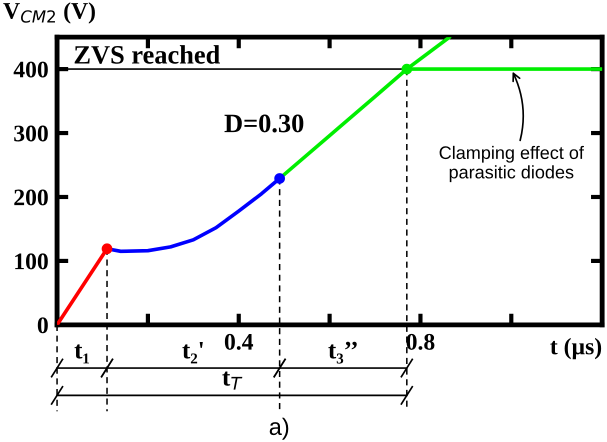  I want to click on annotation: Clamping effect of parasitic diodes, so click(512, 164).